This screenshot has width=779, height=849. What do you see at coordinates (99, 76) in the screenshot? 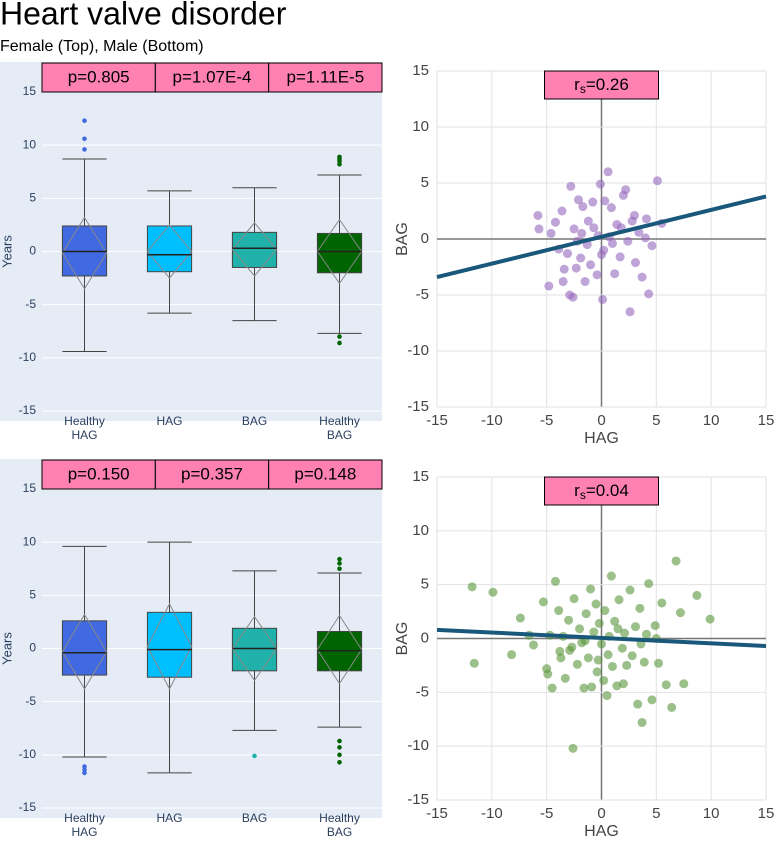
I see `annotation: p=0.805` at bounding box center [99, 76].